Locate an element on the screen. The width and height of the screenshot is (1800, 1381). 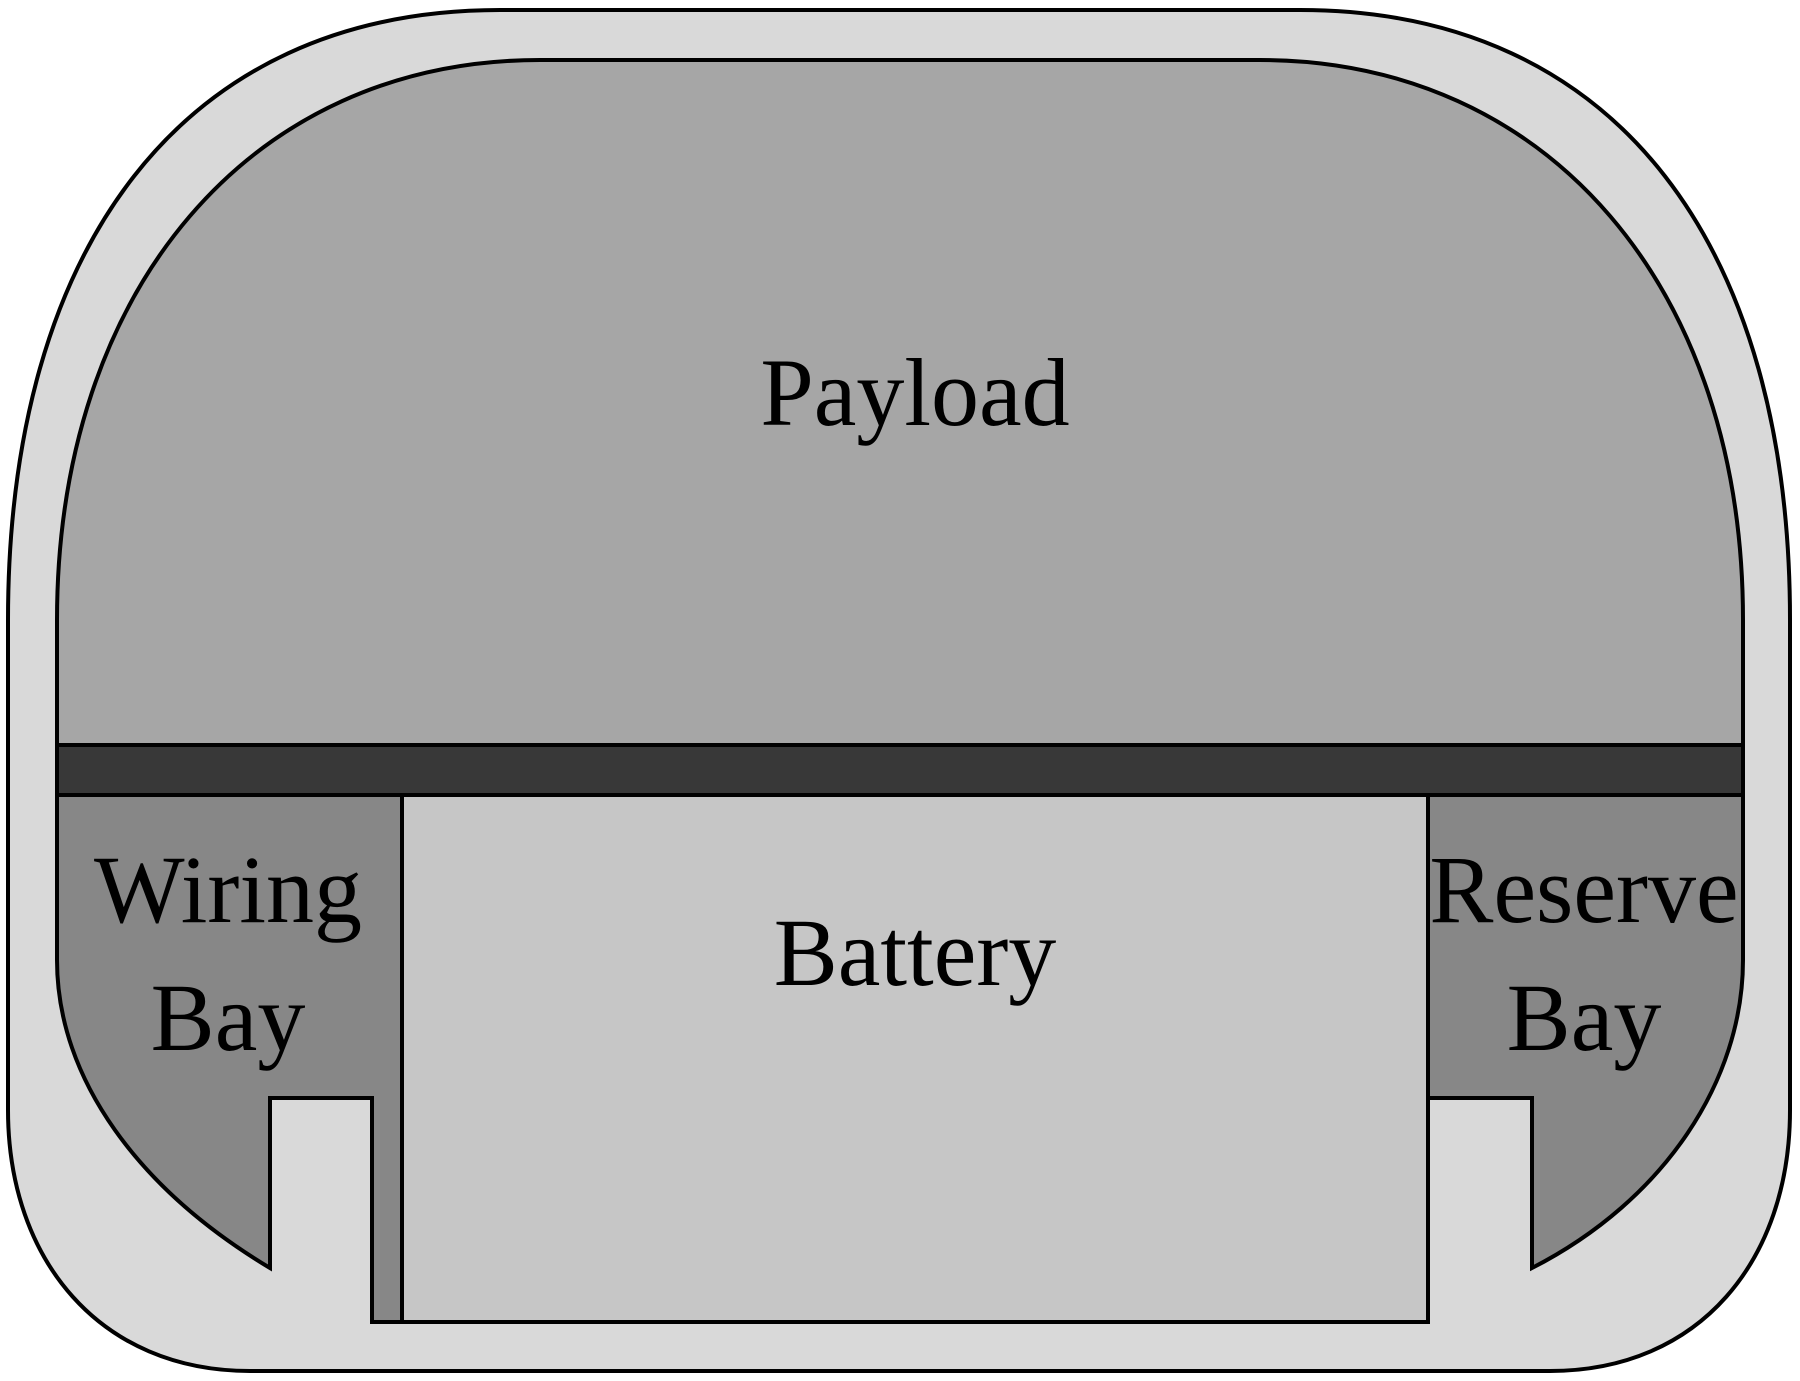
battery-label: Battery is located at coordinates (915, 952).